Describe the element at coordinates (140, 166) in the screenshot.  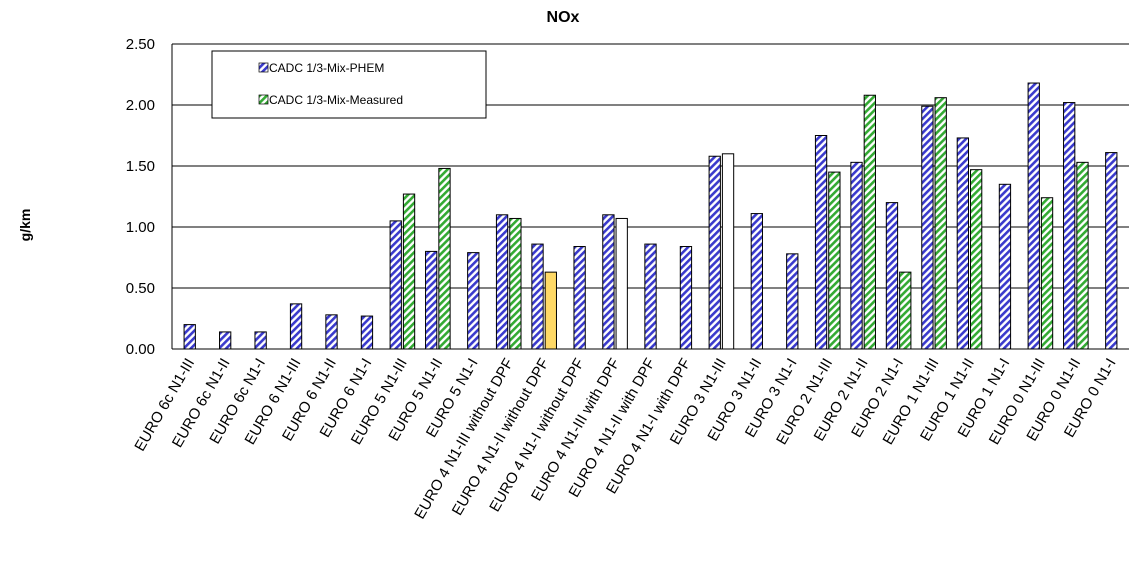
I see `y-tick-label: 1.50` at that location.